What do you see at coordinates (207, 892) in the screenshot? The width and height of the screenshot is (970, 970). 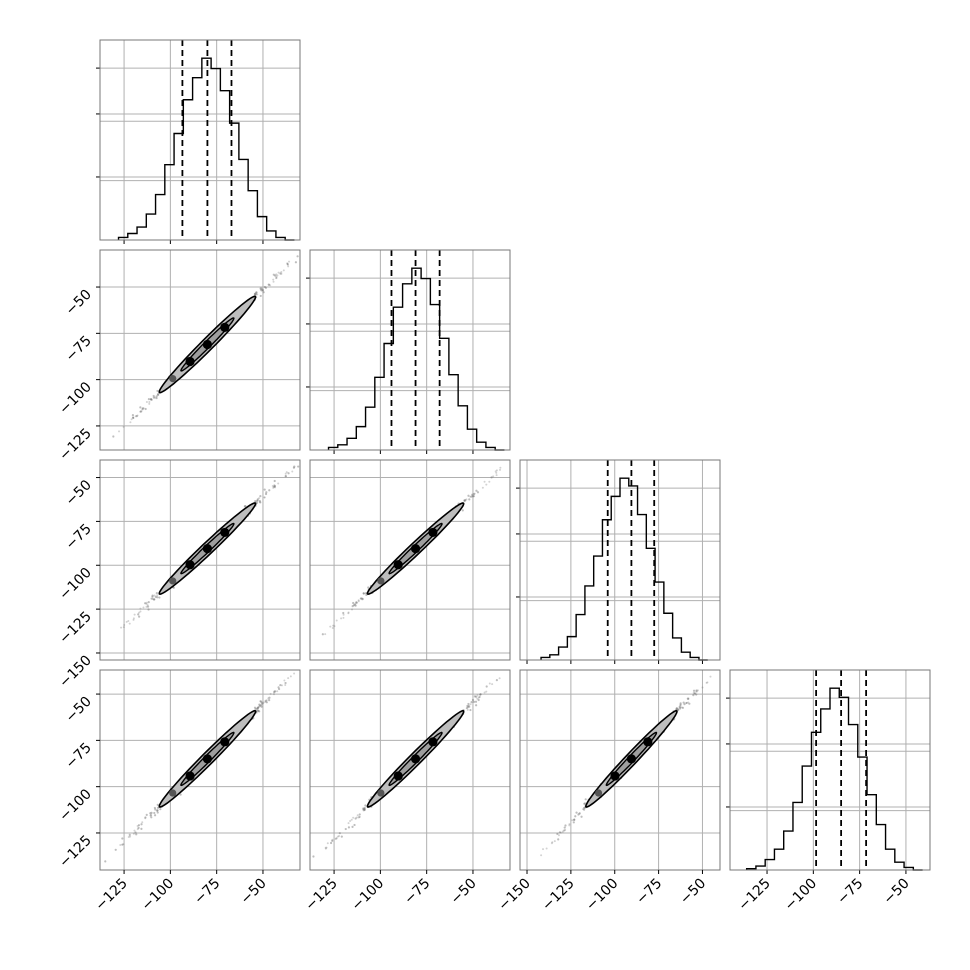 I see `x-tick-label-0-2: −75` at bounding box center [207, 892].